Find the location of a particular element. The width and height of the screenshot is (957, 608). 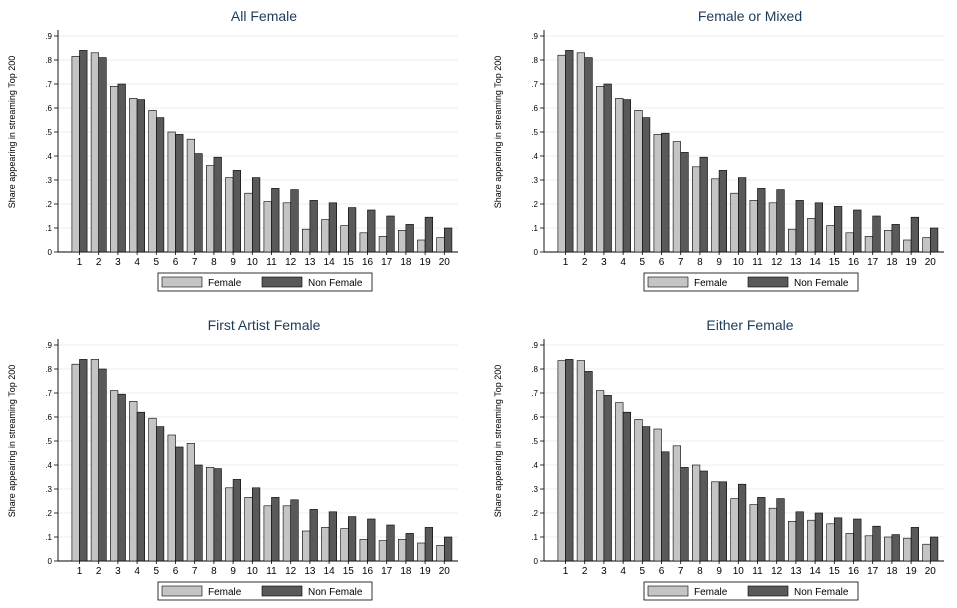

x-tick-label: 11 is located at coordinates (757, 571).